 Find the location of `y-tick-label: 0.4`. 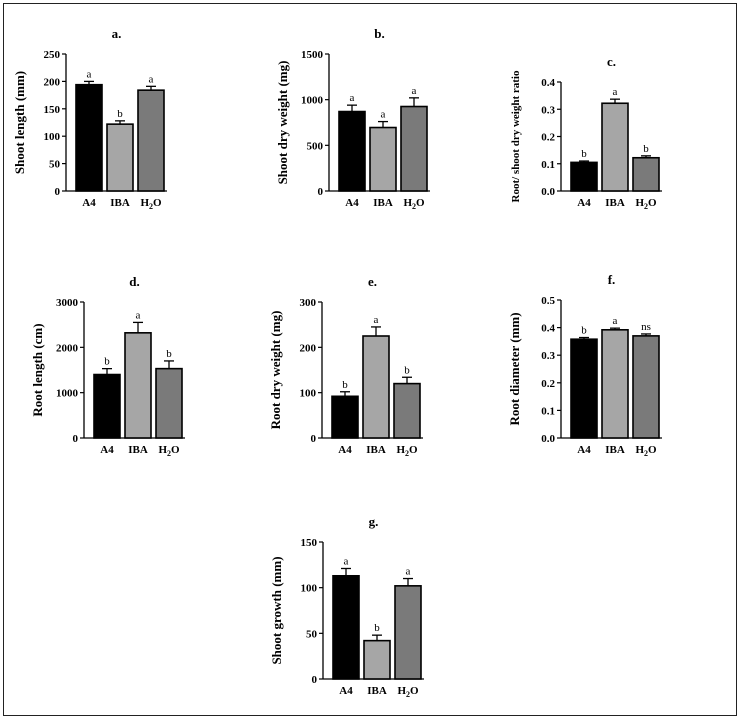

y-tick-label: 0.4 is located at coordinates (548, 329).